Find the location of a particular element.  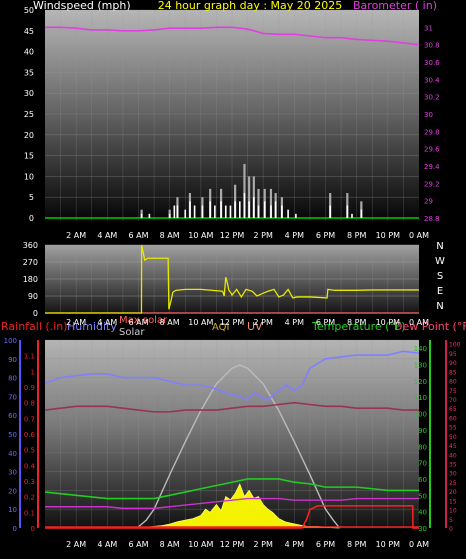

barometer-line is located at coordinates (232, 36).